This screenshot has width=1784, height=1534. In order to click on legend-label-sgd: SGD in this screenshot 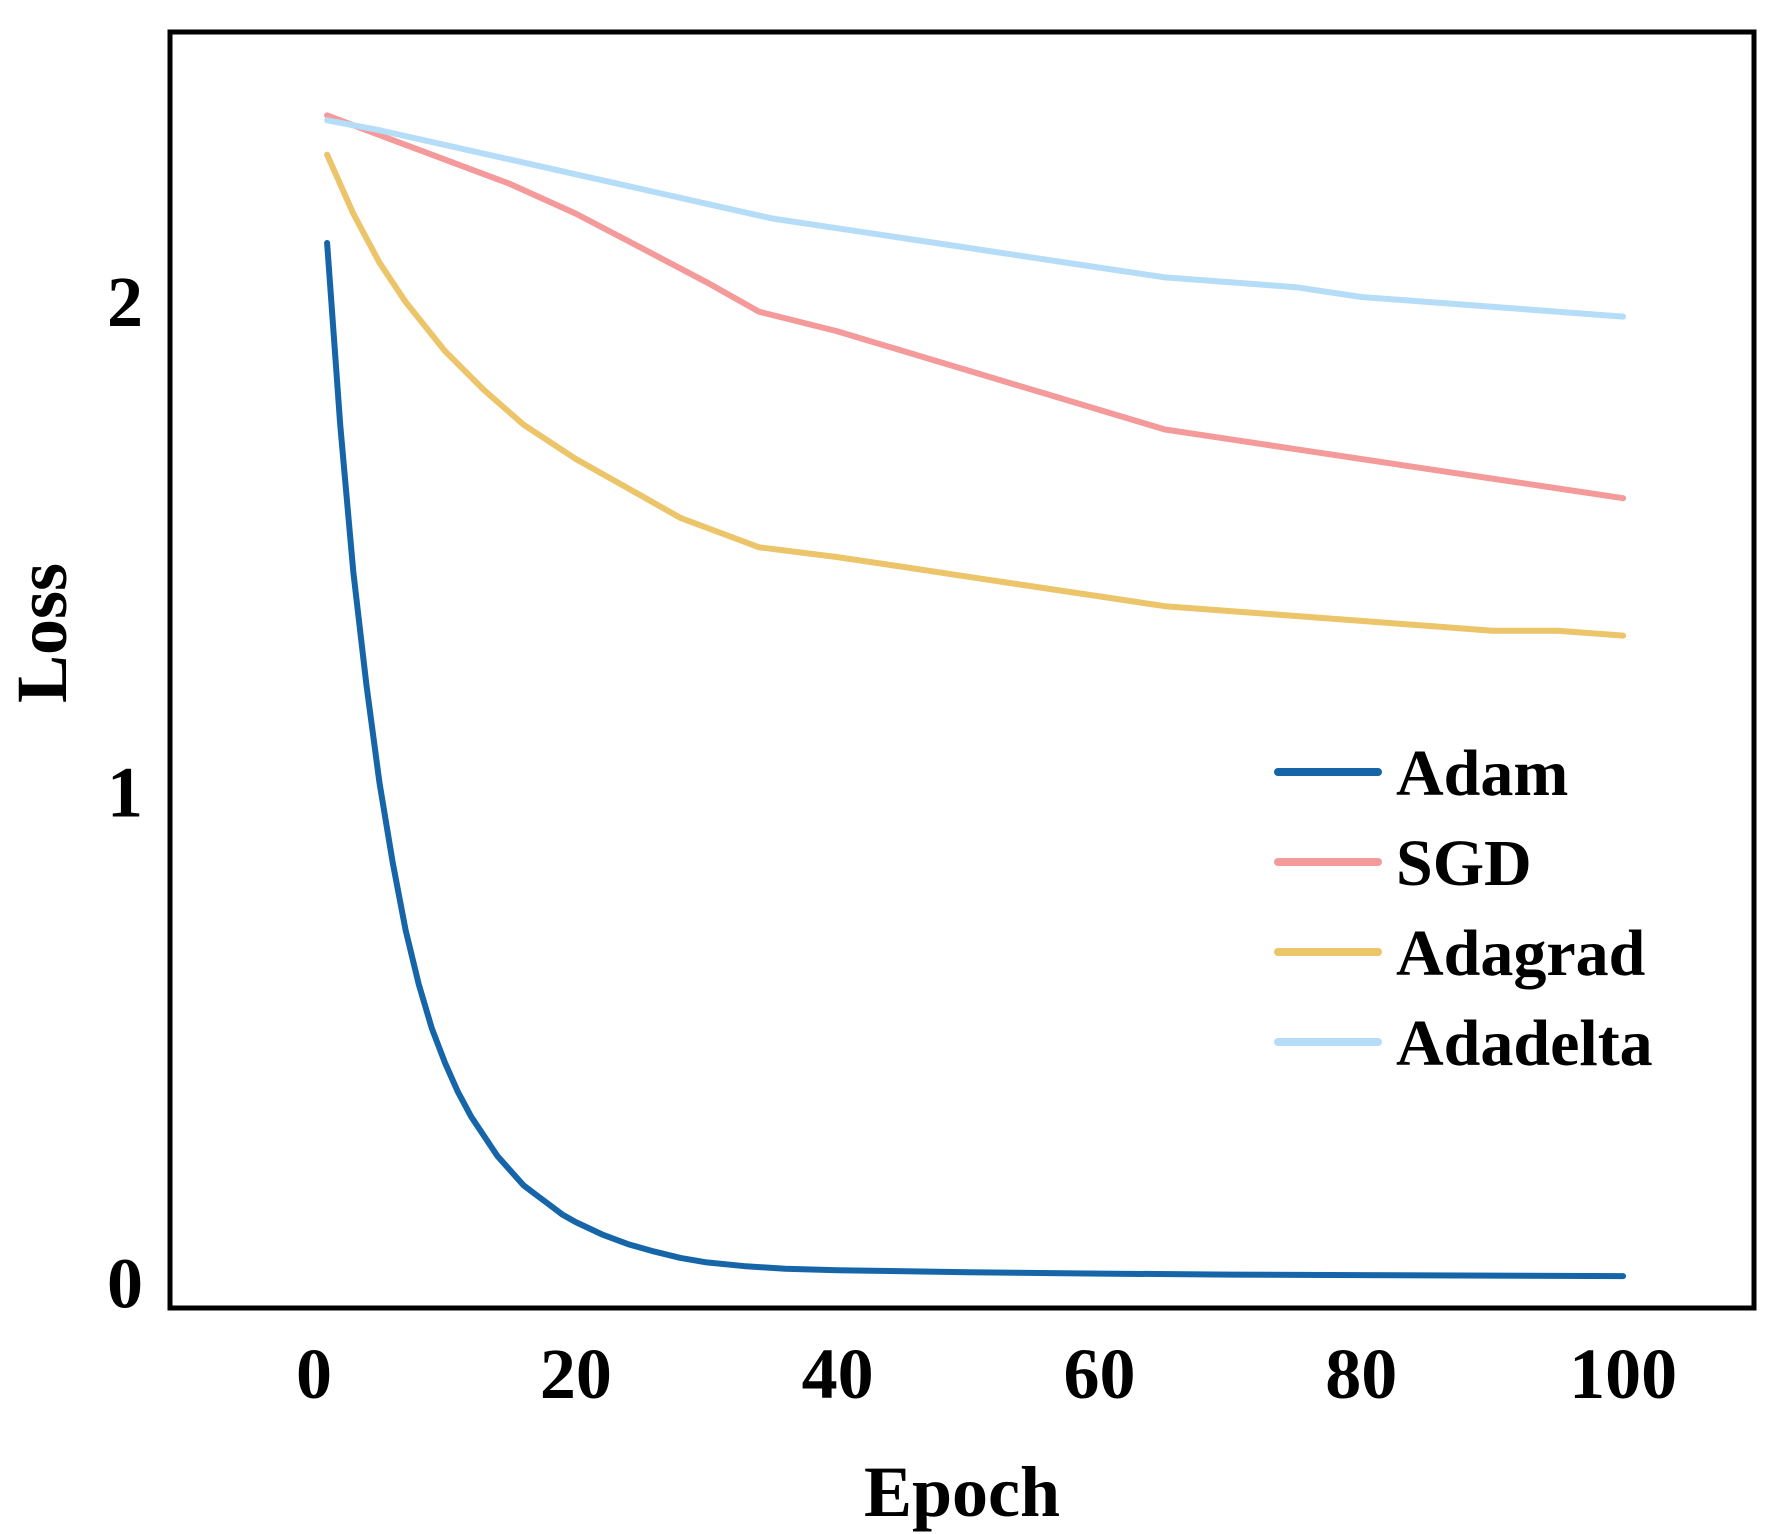, I will do `click(1464, 863)`.